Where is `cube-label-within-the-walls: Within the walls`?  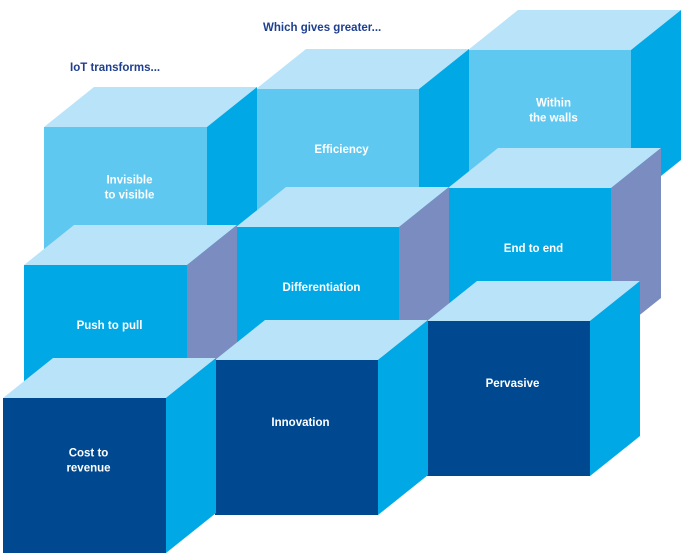 cube-label-within-the-walls: Within the walls is located at coordinates (553, 111).